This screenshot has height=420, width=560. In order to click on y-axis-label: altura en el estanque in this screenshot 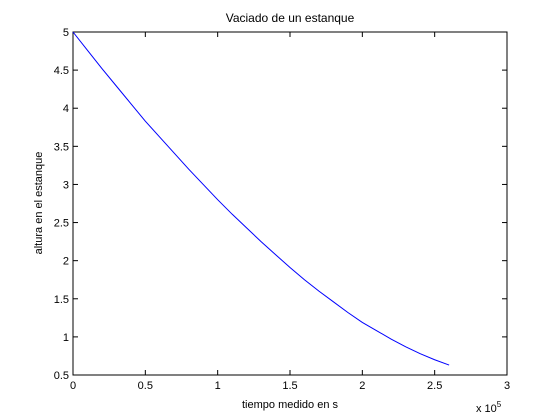, I will do `click(39, 203)`.